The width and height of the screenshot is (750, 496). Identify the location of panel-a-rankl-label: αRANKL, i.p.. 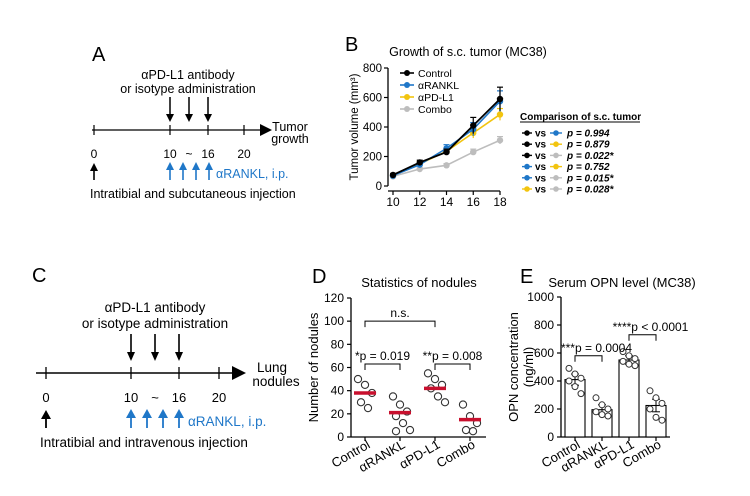
(252, 174).